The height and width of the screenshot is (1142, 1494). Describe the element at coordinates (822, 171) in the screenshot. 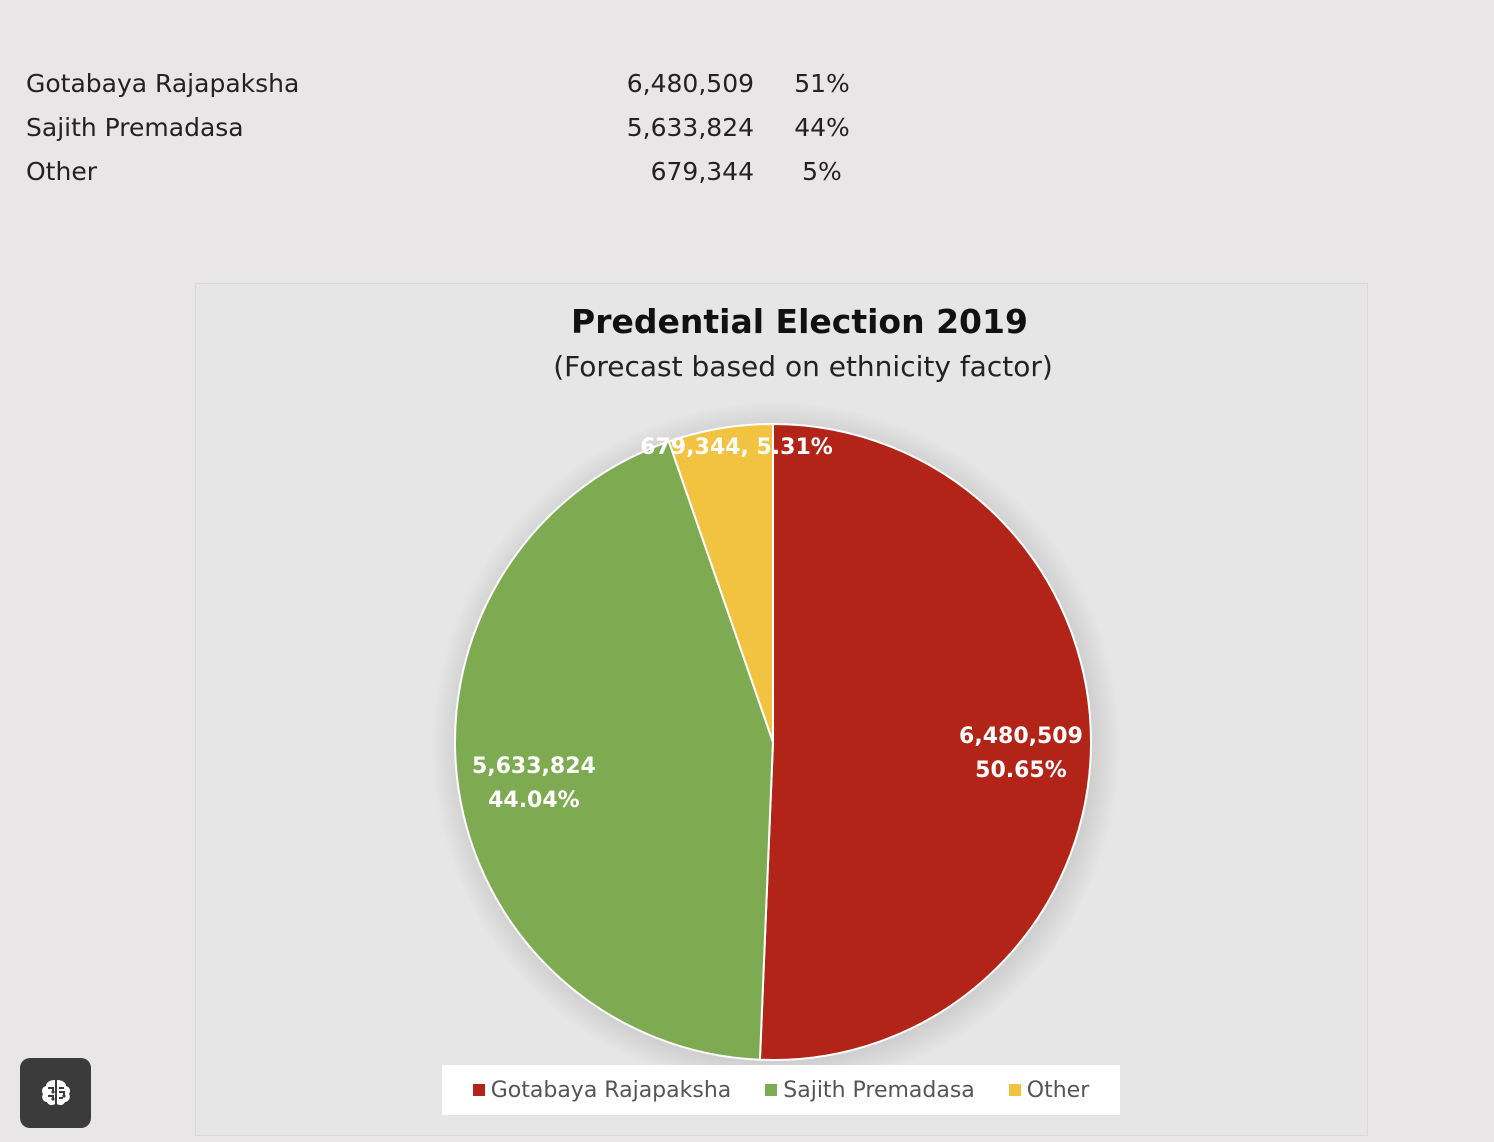

I see `candidate-percent: 5%` at that location.